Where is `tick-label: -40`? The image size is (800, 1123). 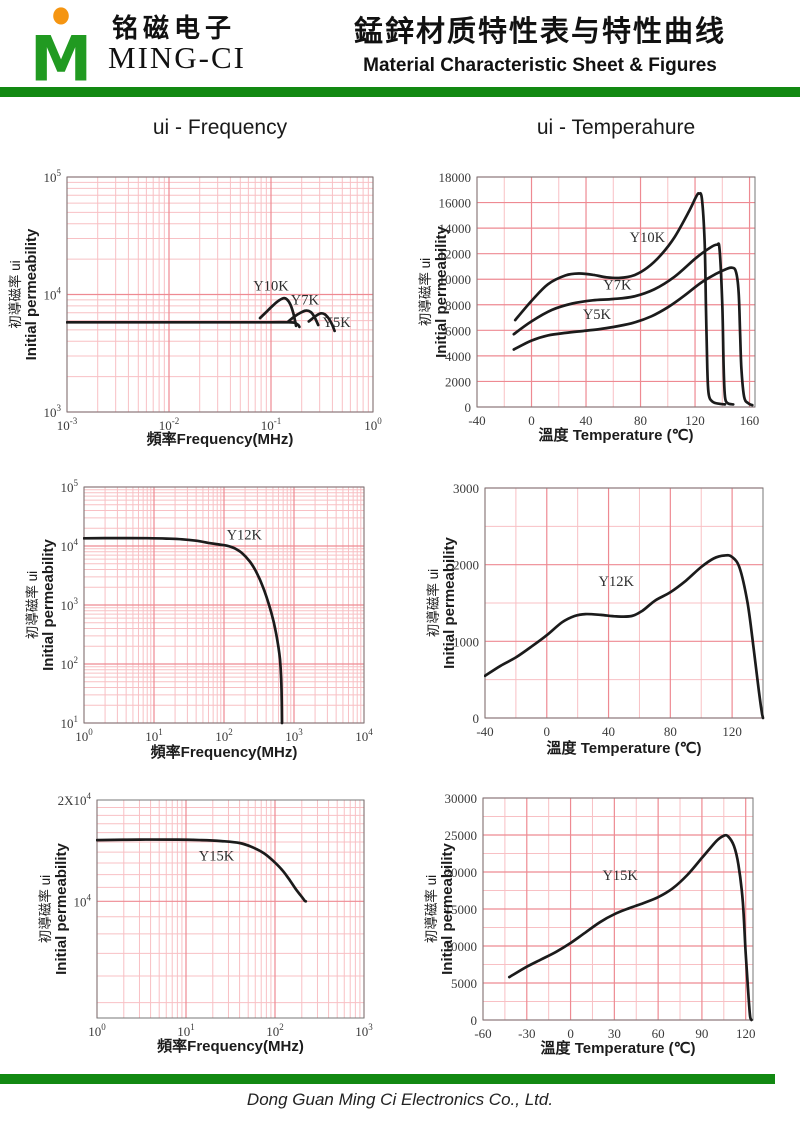 tick-label: -40 is located at coordinates (484, 731).